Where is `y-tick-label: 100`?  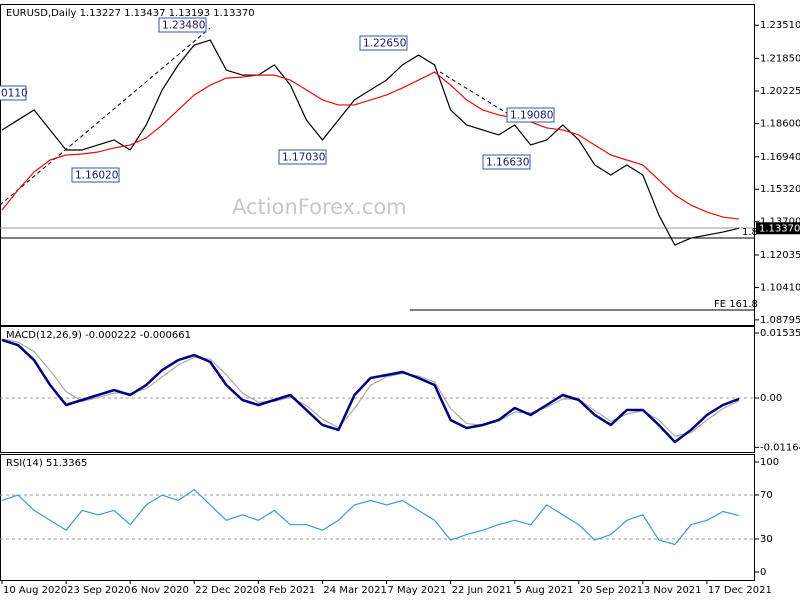 y-tick-label: 100 is located at coordinates (769, 462).